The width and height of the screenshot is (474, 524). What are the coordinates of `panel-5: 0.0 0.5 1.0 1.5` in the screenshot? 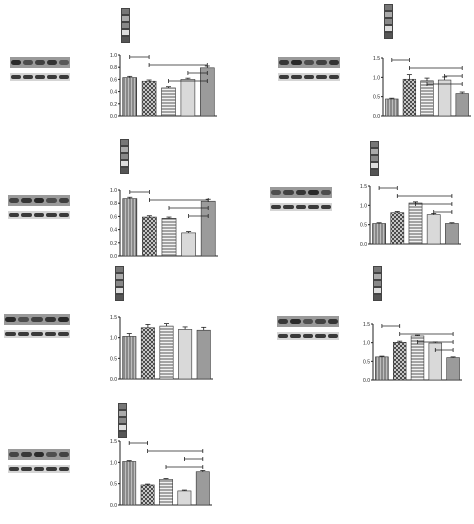 It's located at (118, 327).